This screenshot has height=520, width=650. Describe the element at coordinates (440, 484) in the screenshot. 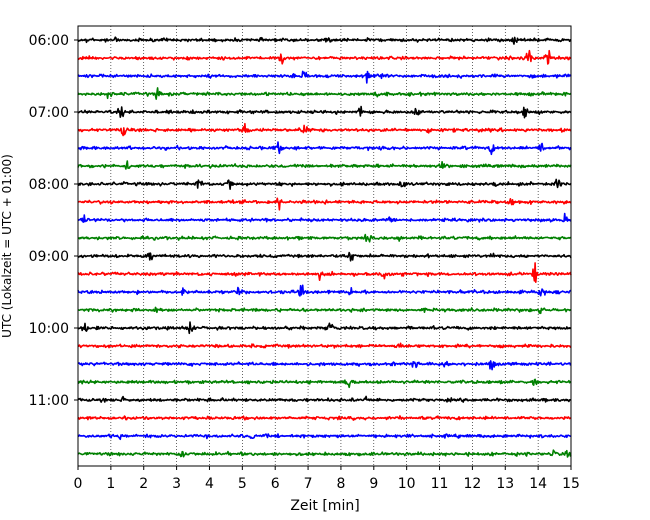

I see `x-tick-label: 11` at that location.